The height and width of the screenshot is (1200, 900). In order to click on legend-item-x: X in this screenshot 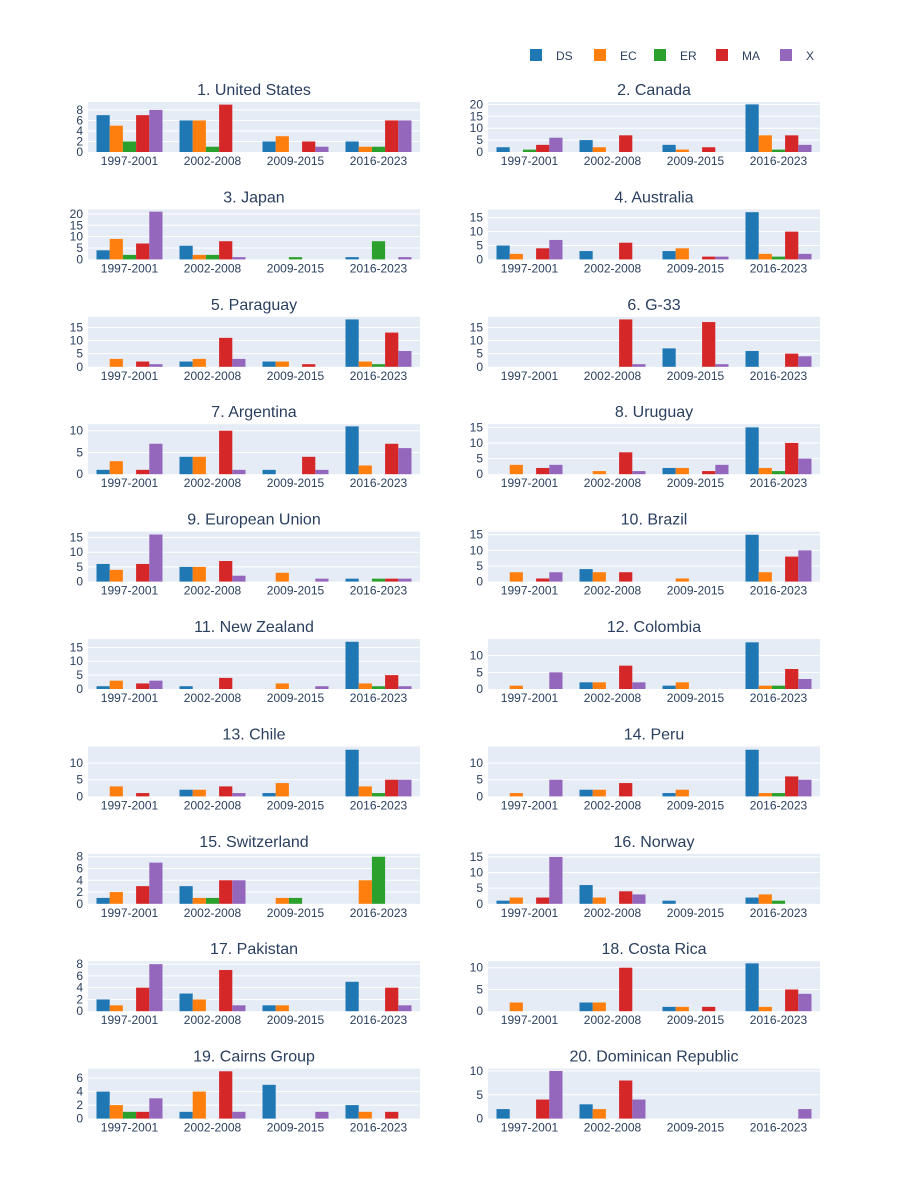, I will do `click(797, 56)`.